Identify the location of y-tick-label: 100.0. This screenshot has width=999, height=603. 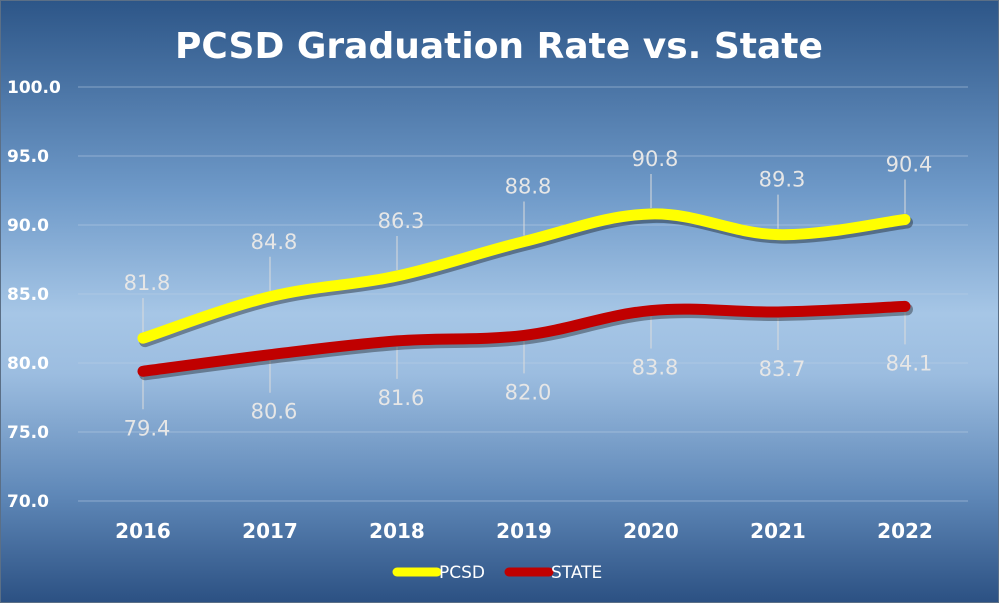
(34, 88).